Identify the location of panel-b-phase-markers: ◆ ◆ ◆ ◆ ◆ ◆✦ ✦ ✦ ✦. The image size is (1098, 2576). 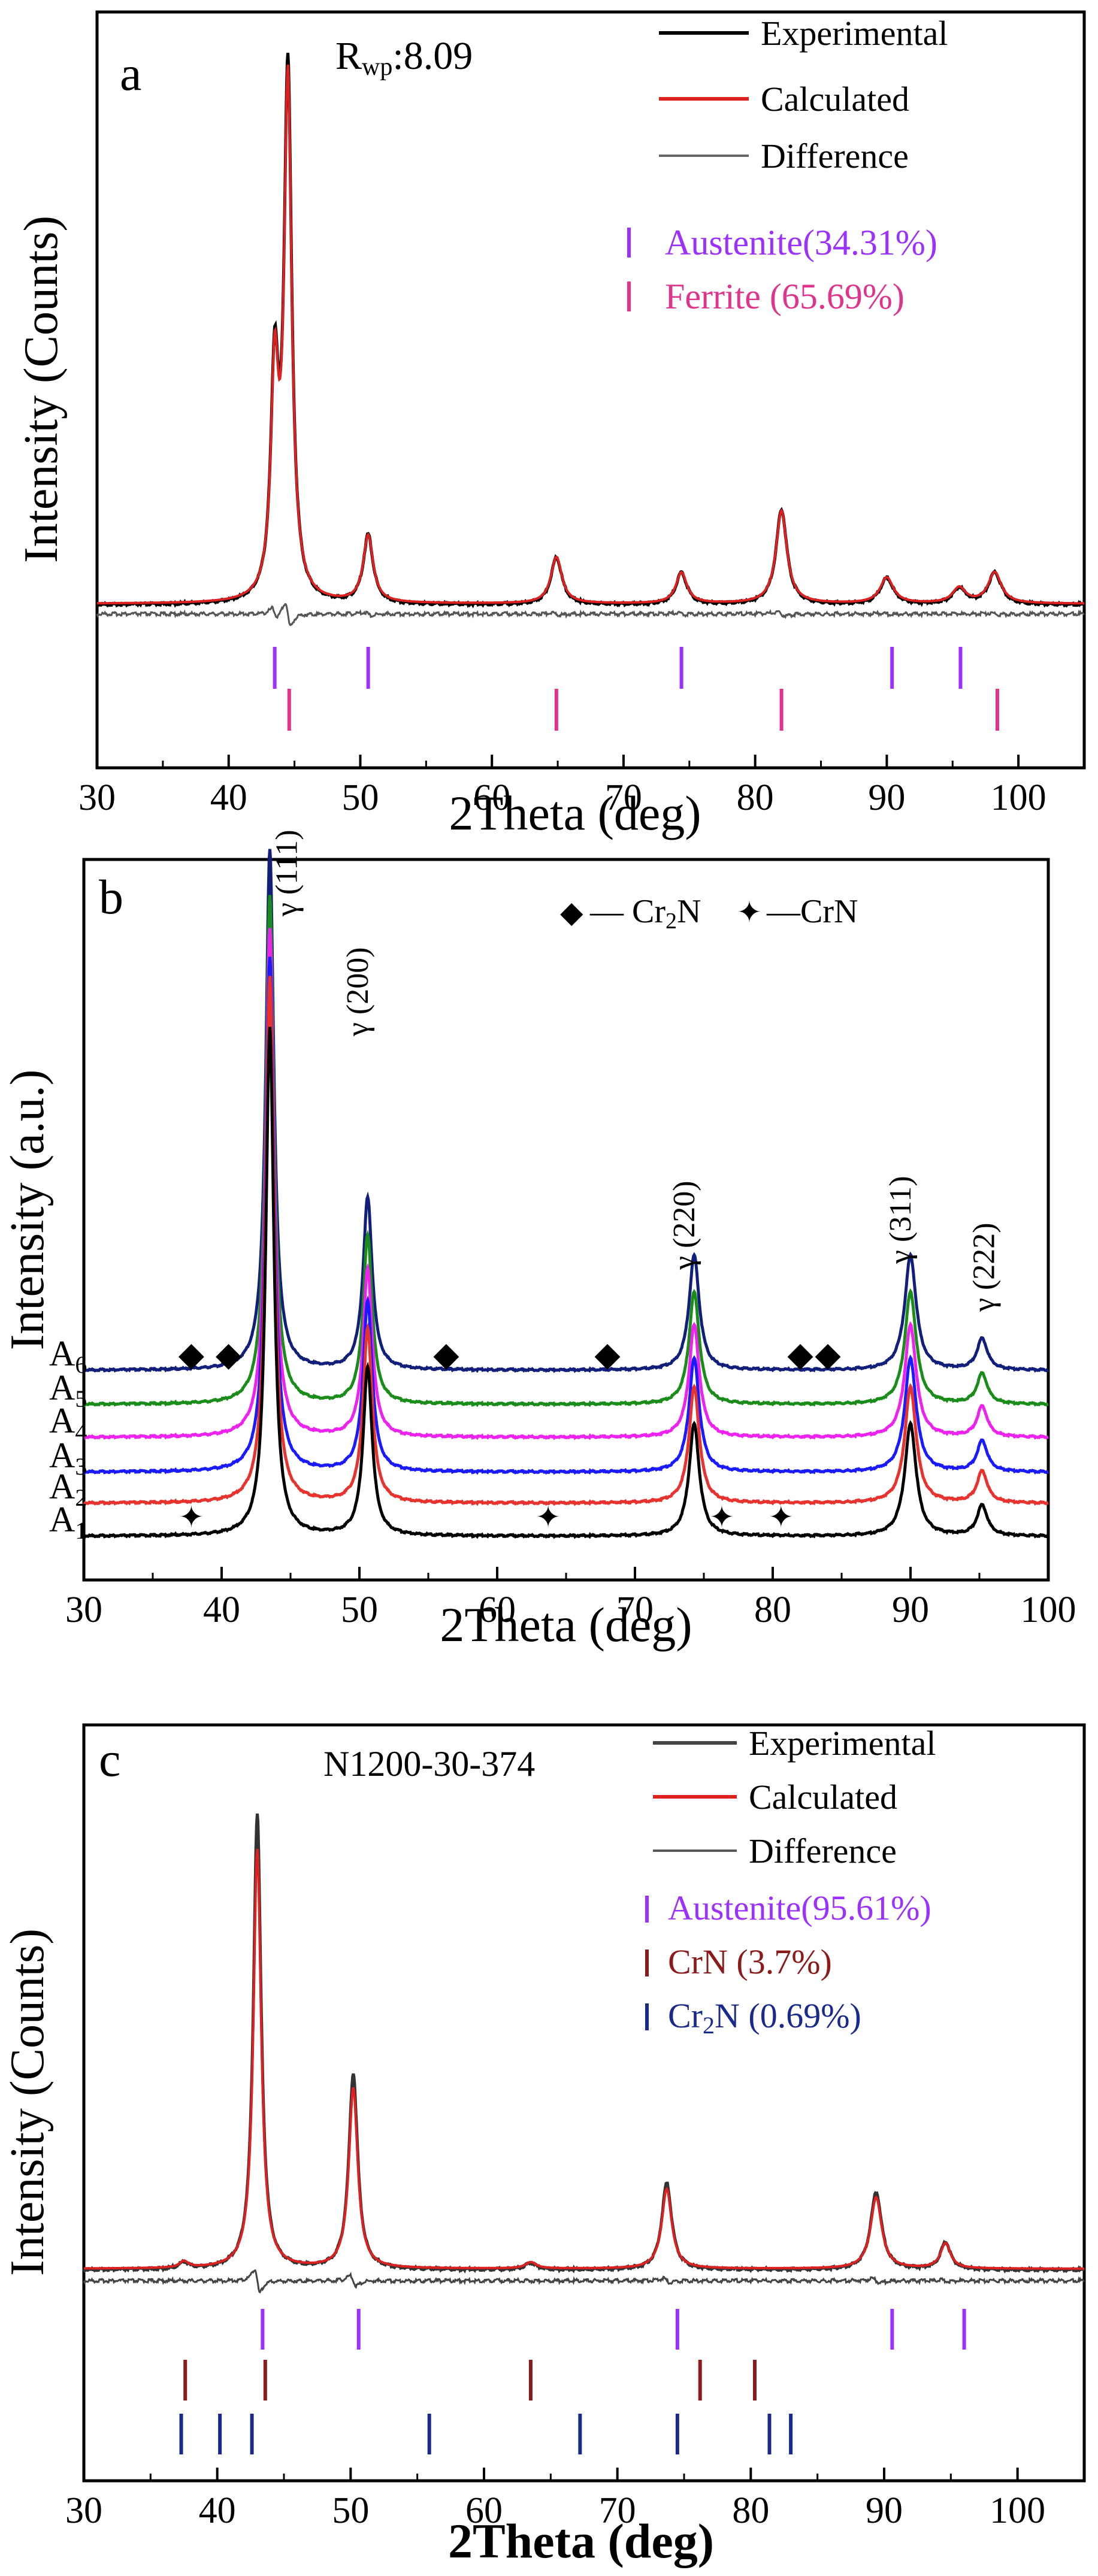
(510, 1435).